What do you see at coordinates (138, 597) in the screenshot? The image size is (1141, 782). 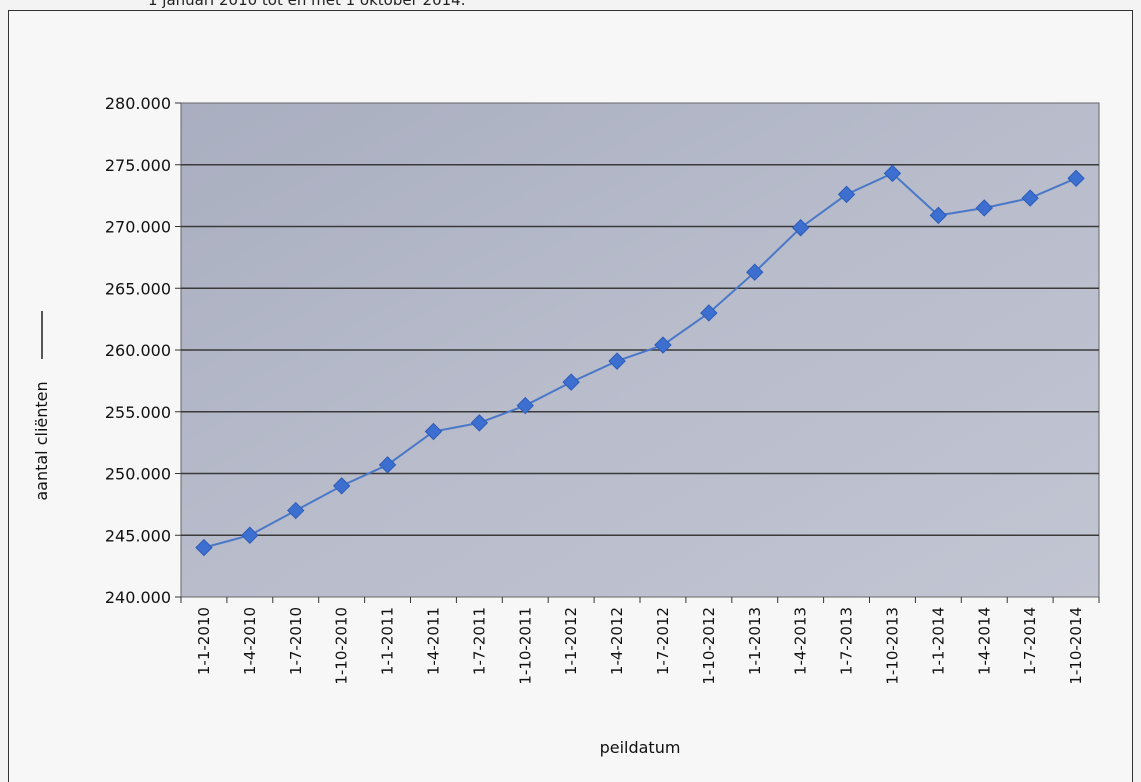 I see `y-tick-label: 240.000` at bounding box center [138, 597].